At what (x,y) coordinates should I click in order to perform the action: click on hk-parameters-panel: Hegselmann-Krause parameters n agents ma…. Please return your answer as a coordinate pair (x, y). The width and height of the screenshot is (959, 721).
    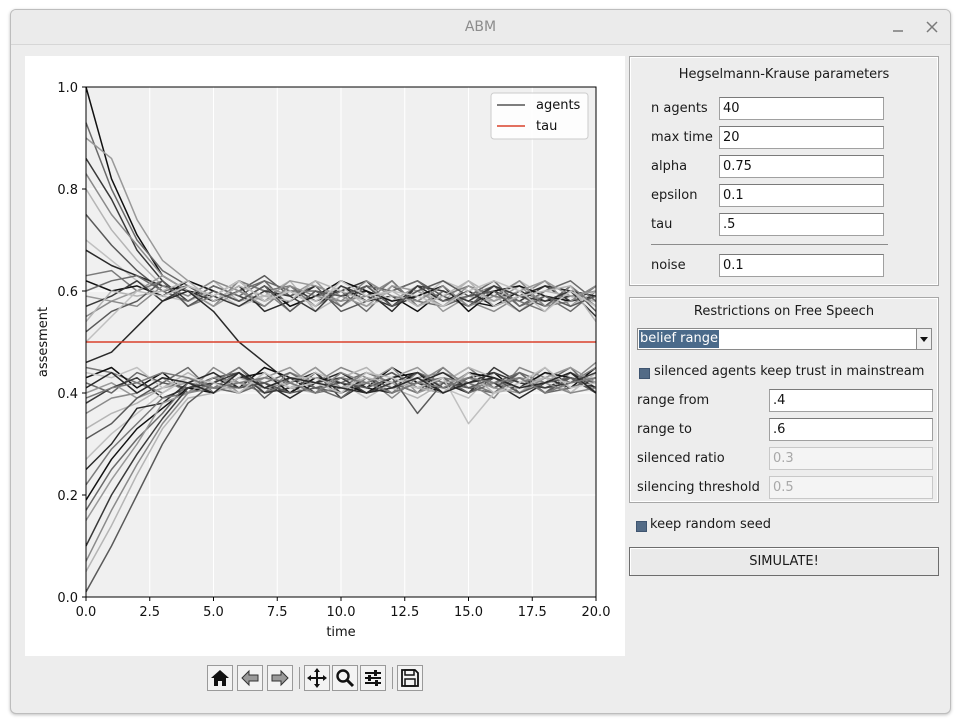
    Looking at the image, I should click on (784, 171).